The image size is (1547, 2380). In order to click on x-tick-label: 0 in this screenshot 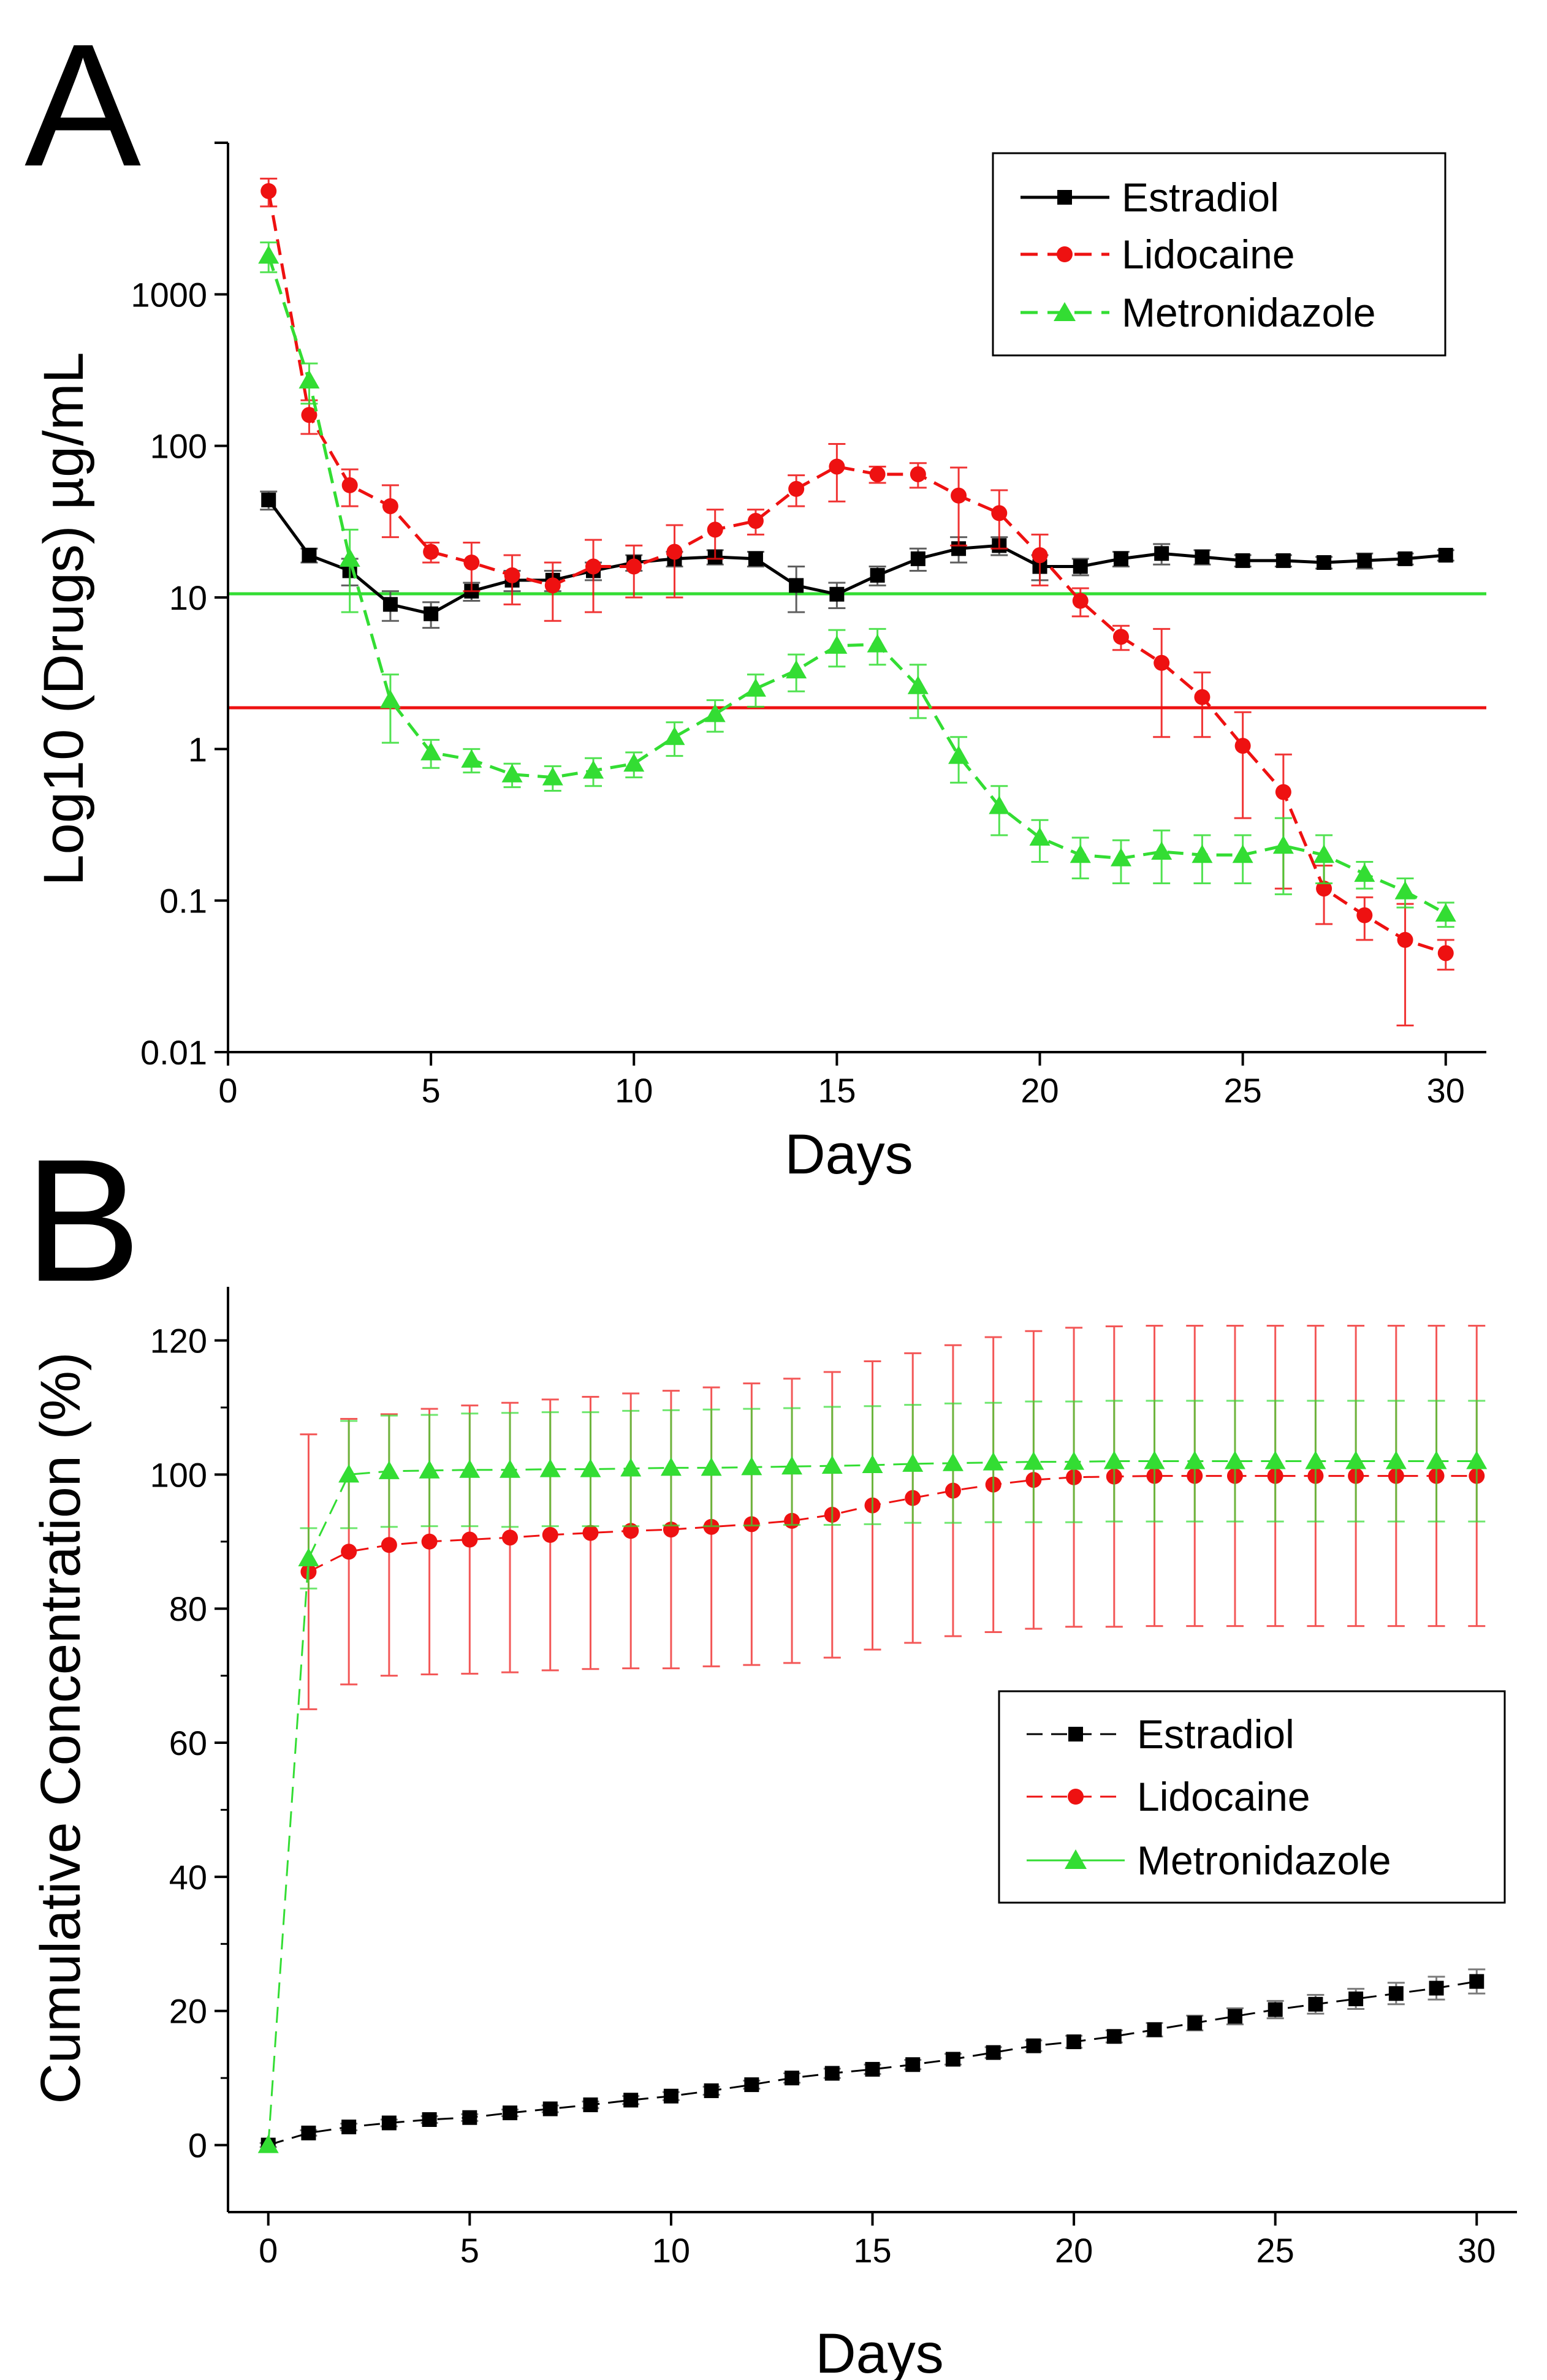, I will do `click(227, 1090)`.